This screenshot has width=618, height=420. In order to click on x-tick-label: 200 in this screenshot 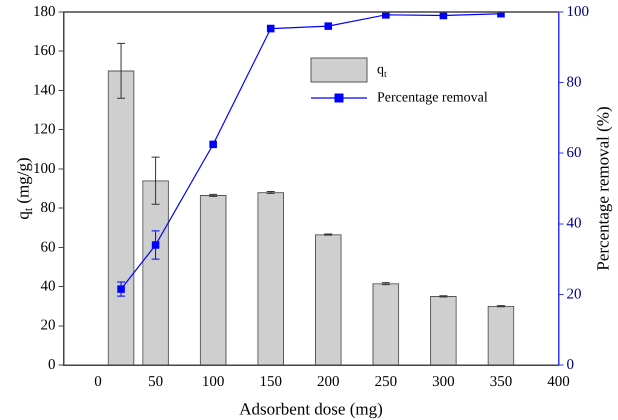, I will do `click(328, 382)`.